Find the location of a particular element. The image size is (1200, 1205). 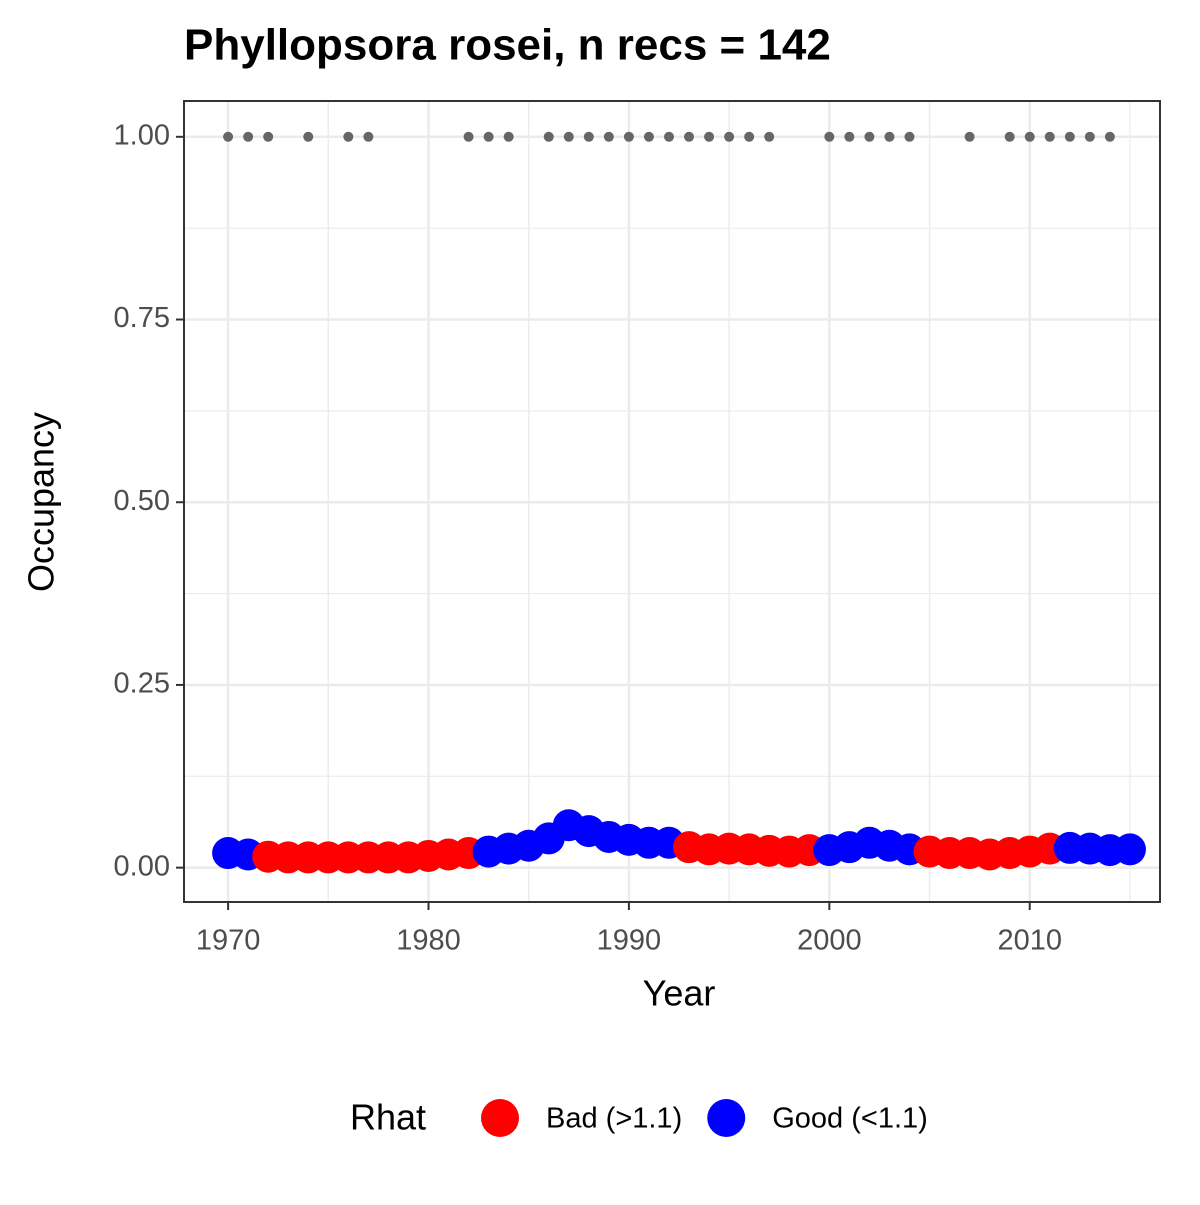

y-axis-label: Occupancy is located at coordinates (41, 502).